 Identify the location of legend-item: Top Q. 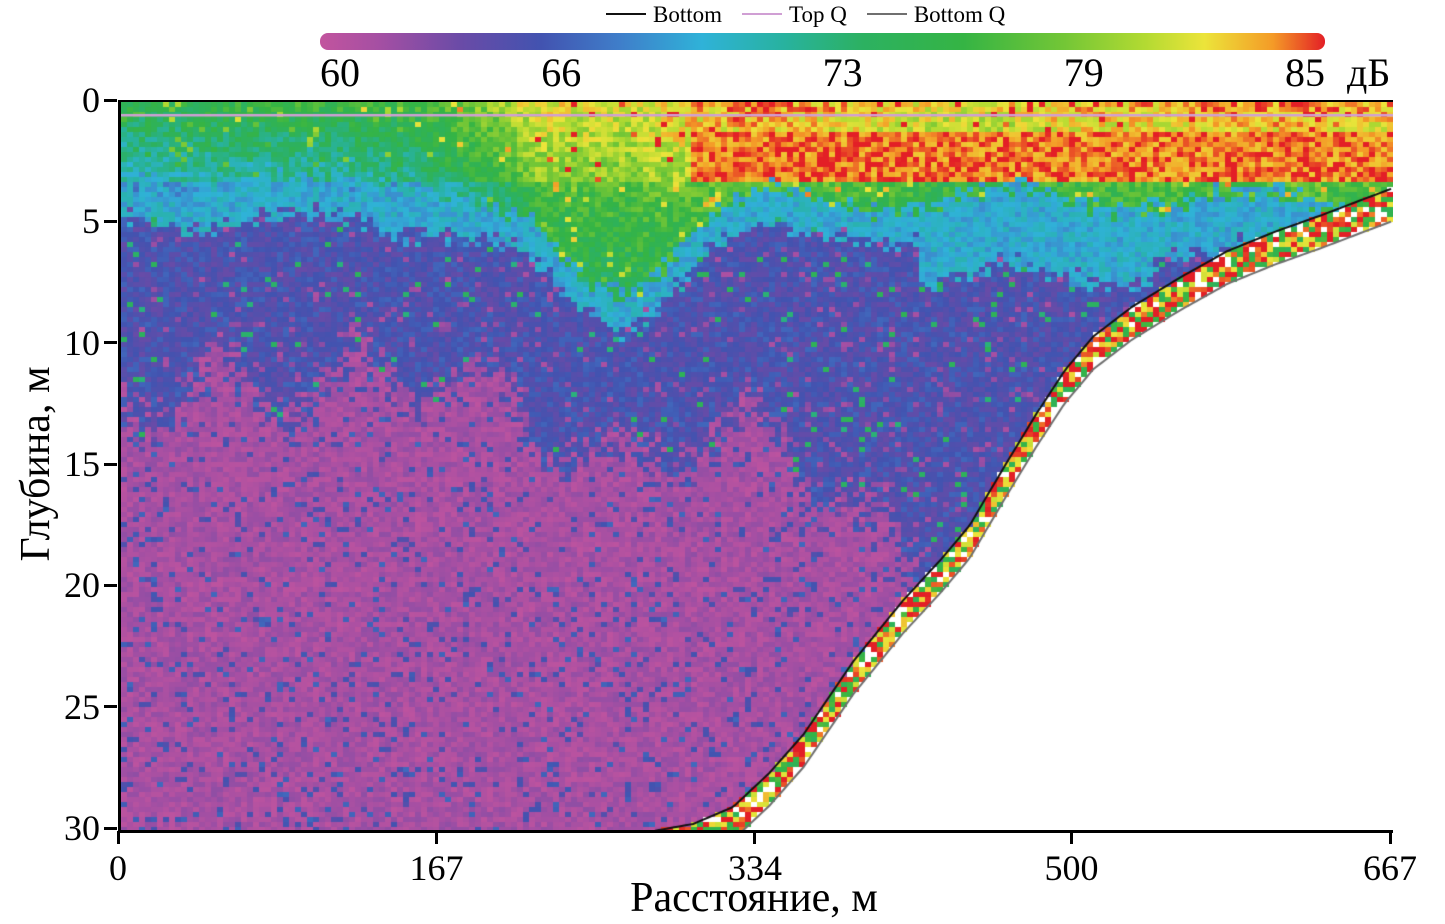
(794, 14).